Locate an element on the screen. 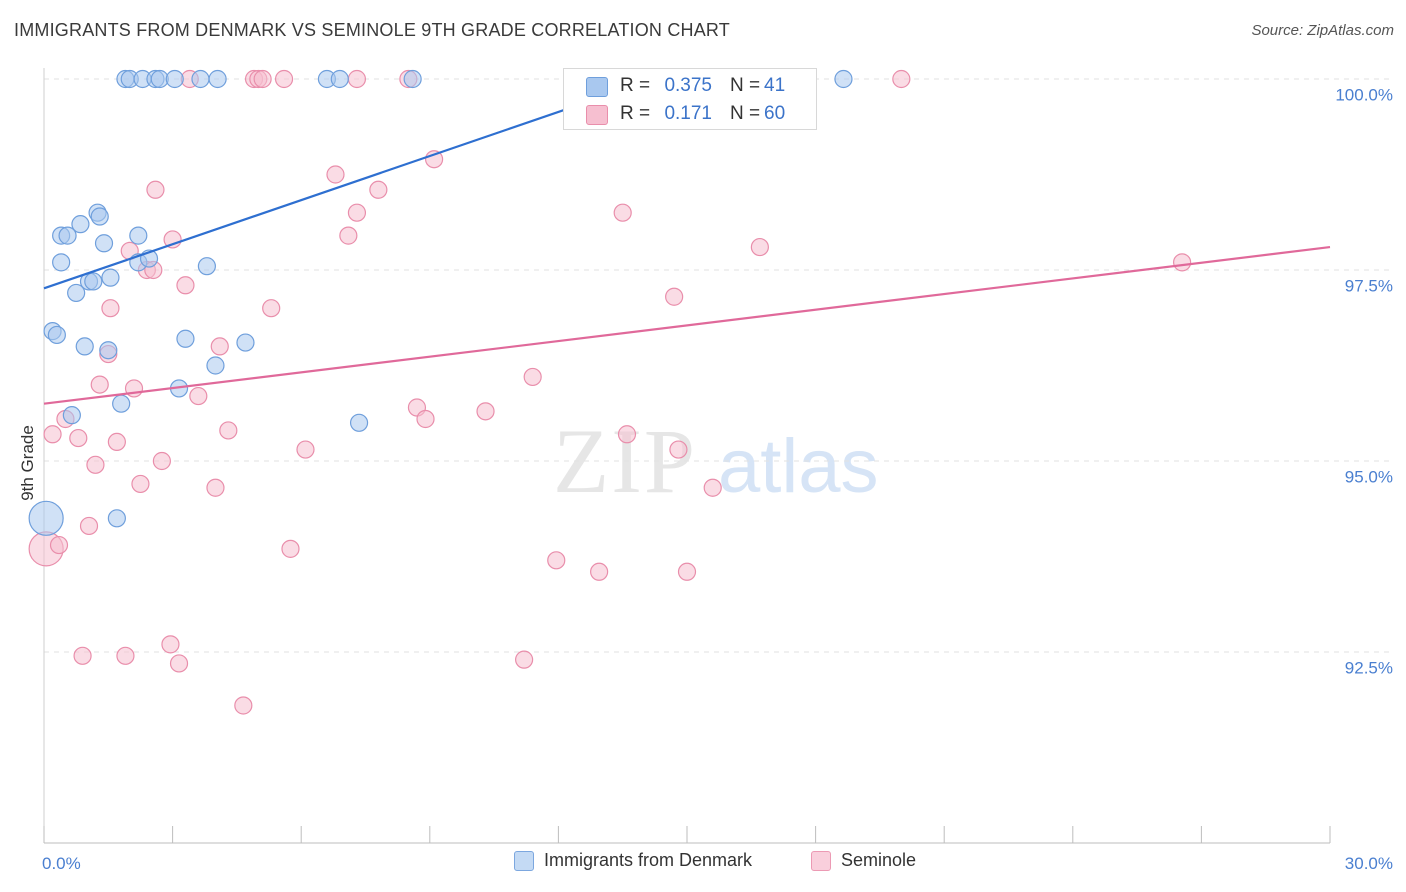  r-value: 0.171 is located at coordinates (688, 113).